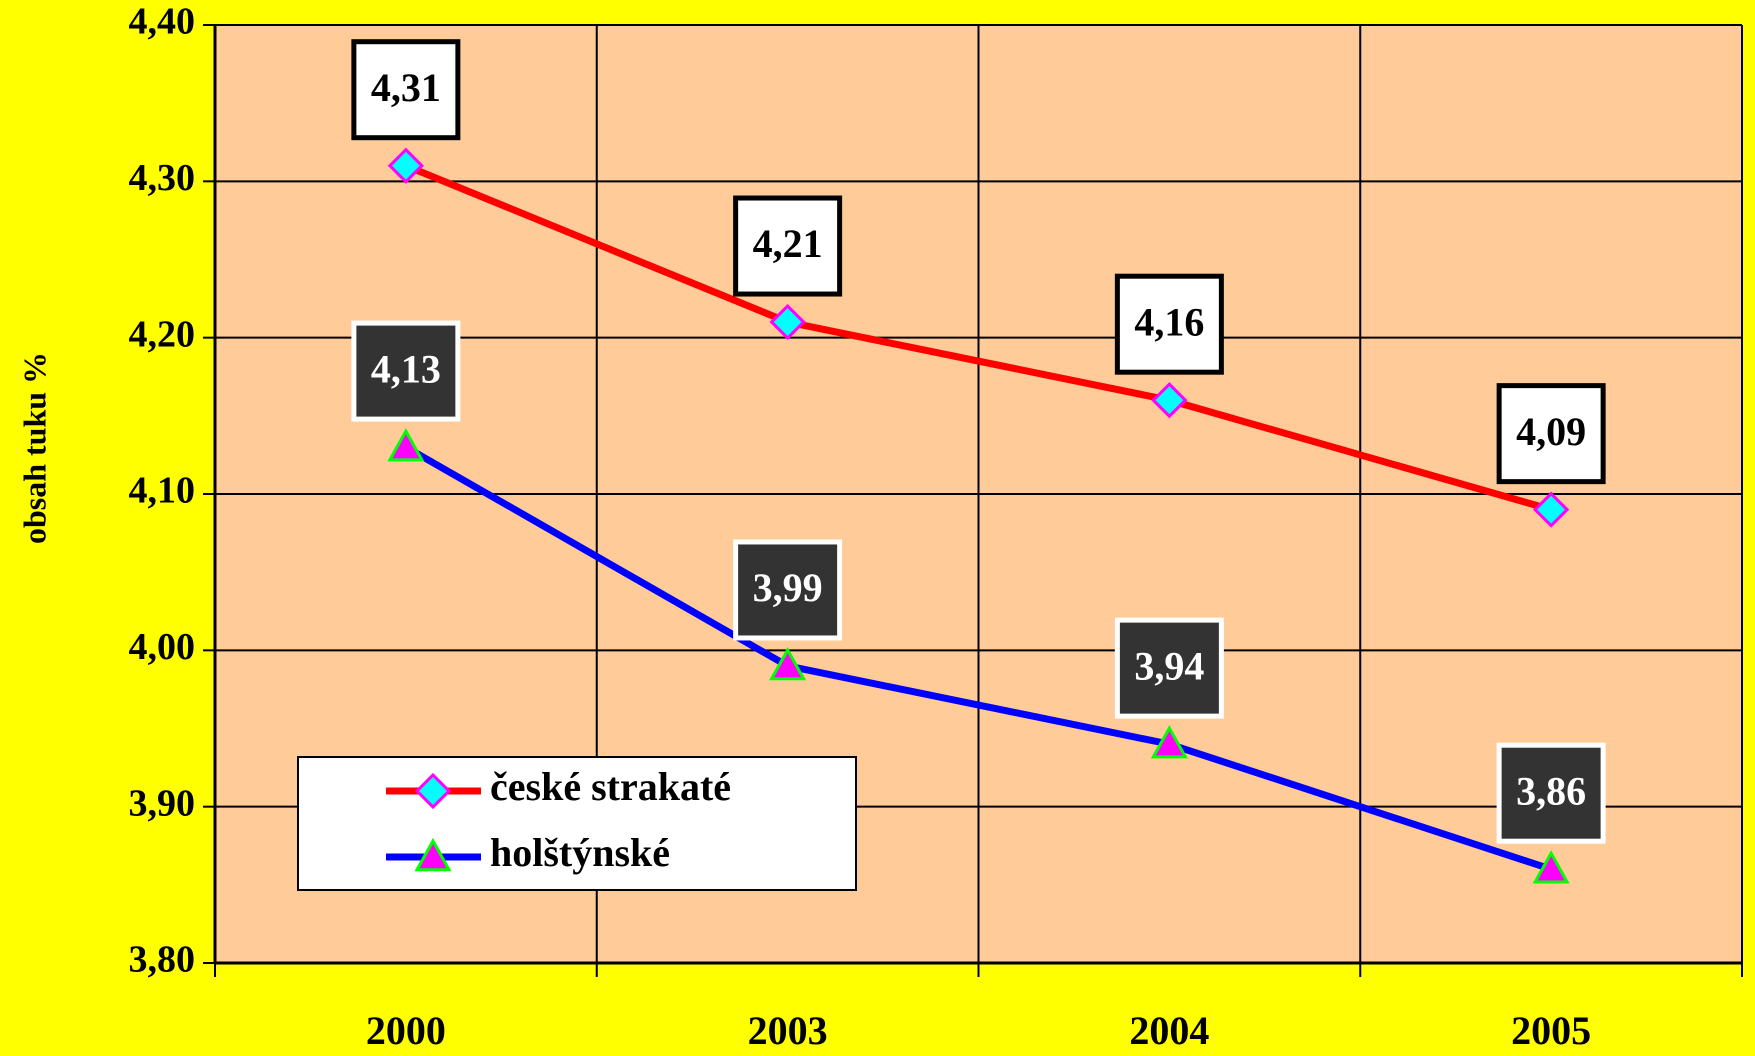 The width and height of the screenshot is (1755, 1056). What do you see at coordinates (577, 823) in the screenshot?
I see `legend` at bounding box center [577, 823].